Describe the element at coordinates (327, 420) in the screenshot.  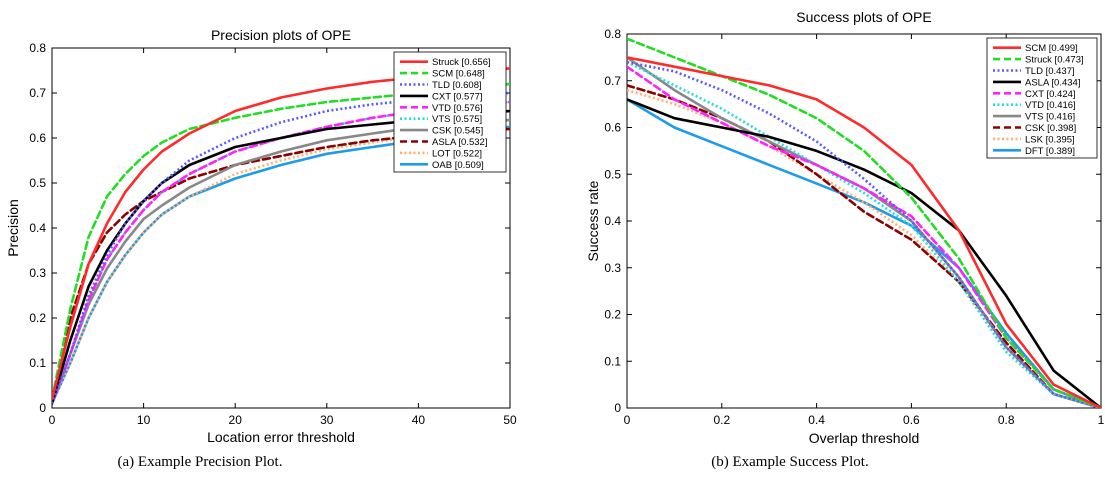
I see `x-tick-label: 30` at that location.